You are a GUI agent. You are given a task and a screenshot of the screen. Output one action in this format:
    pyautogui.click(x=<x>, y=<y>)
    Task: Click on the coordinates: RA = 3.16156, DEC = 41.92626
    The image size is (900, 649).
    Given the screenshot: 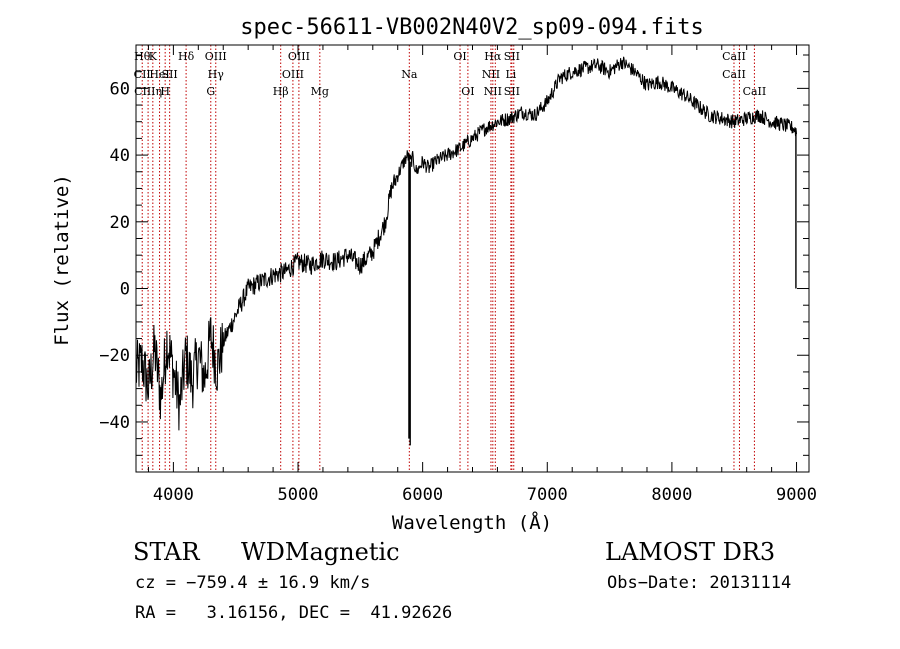 What is the action you would take?
    pyautogui.click(x=294, y=613)
    